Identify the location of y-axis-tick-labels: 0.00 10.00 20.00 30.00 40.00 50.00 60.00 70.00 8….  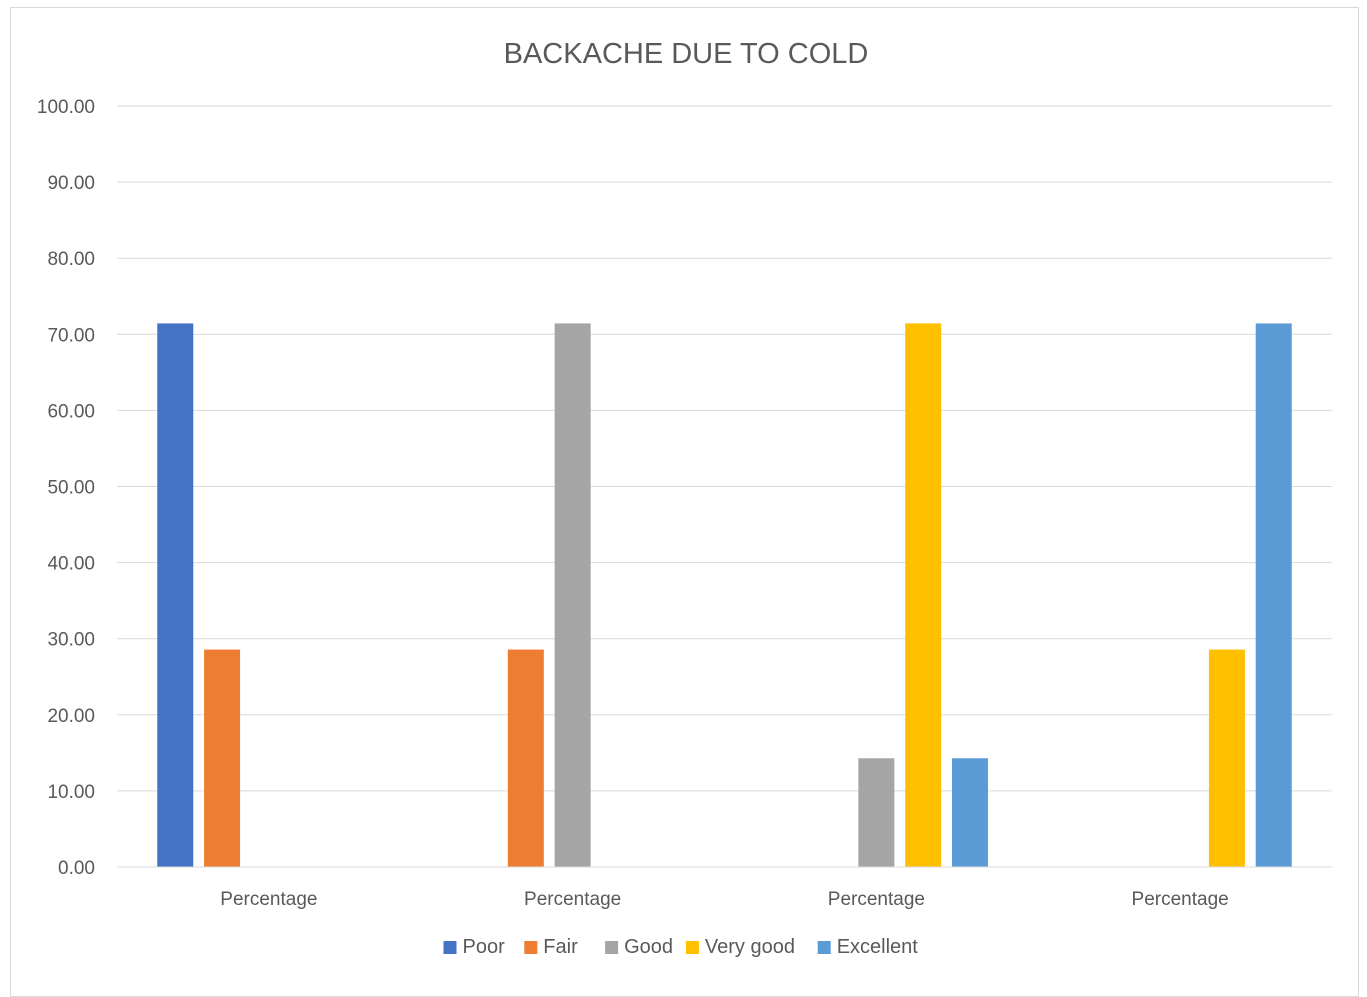
(66, 488).